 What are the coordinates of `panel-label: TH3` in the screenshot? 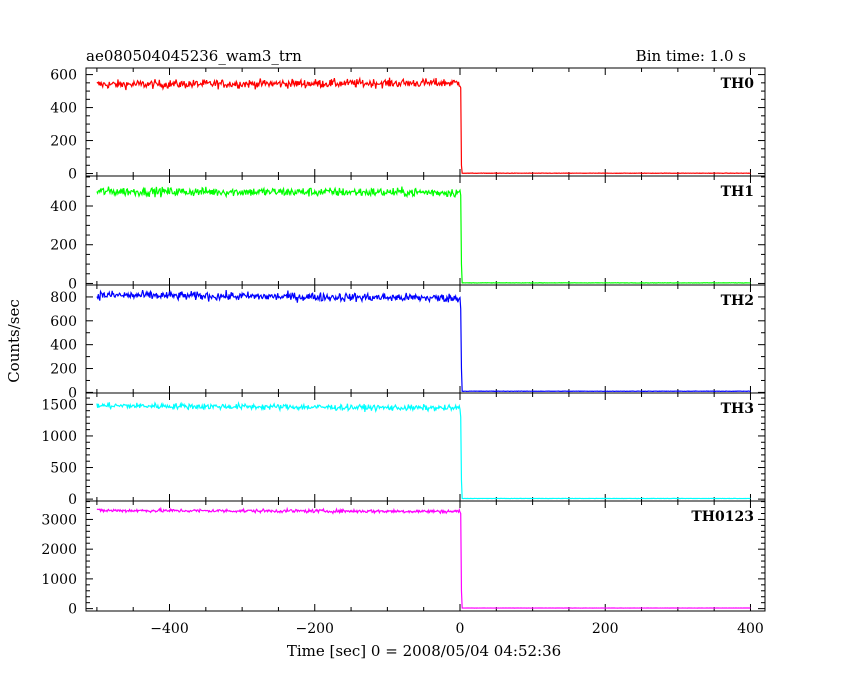 It's located at (737, 409).